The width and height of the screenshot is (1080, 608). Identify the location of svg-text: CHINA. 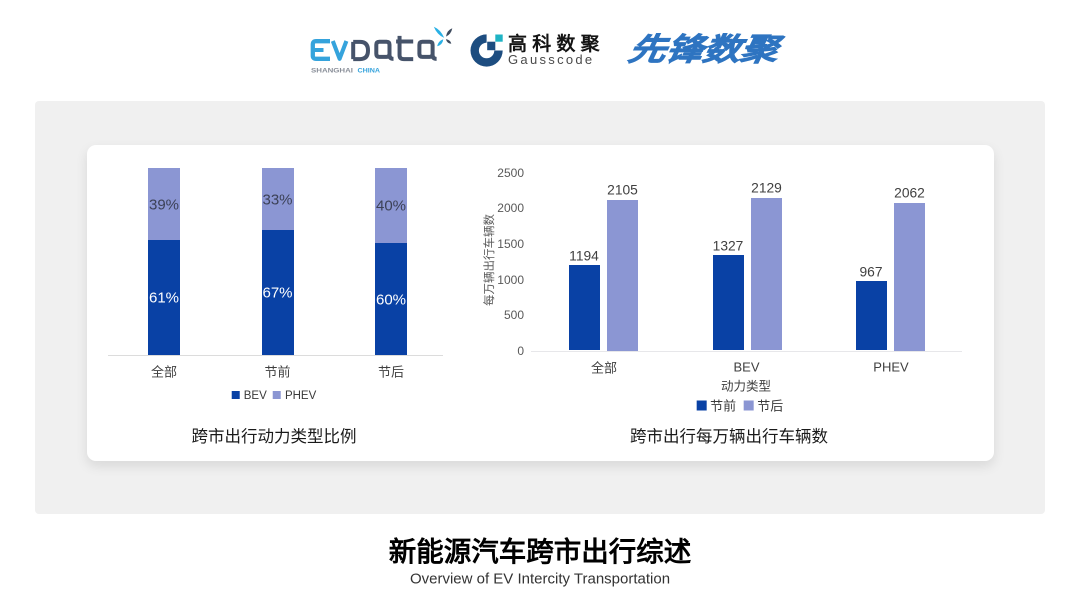
(369, 71).